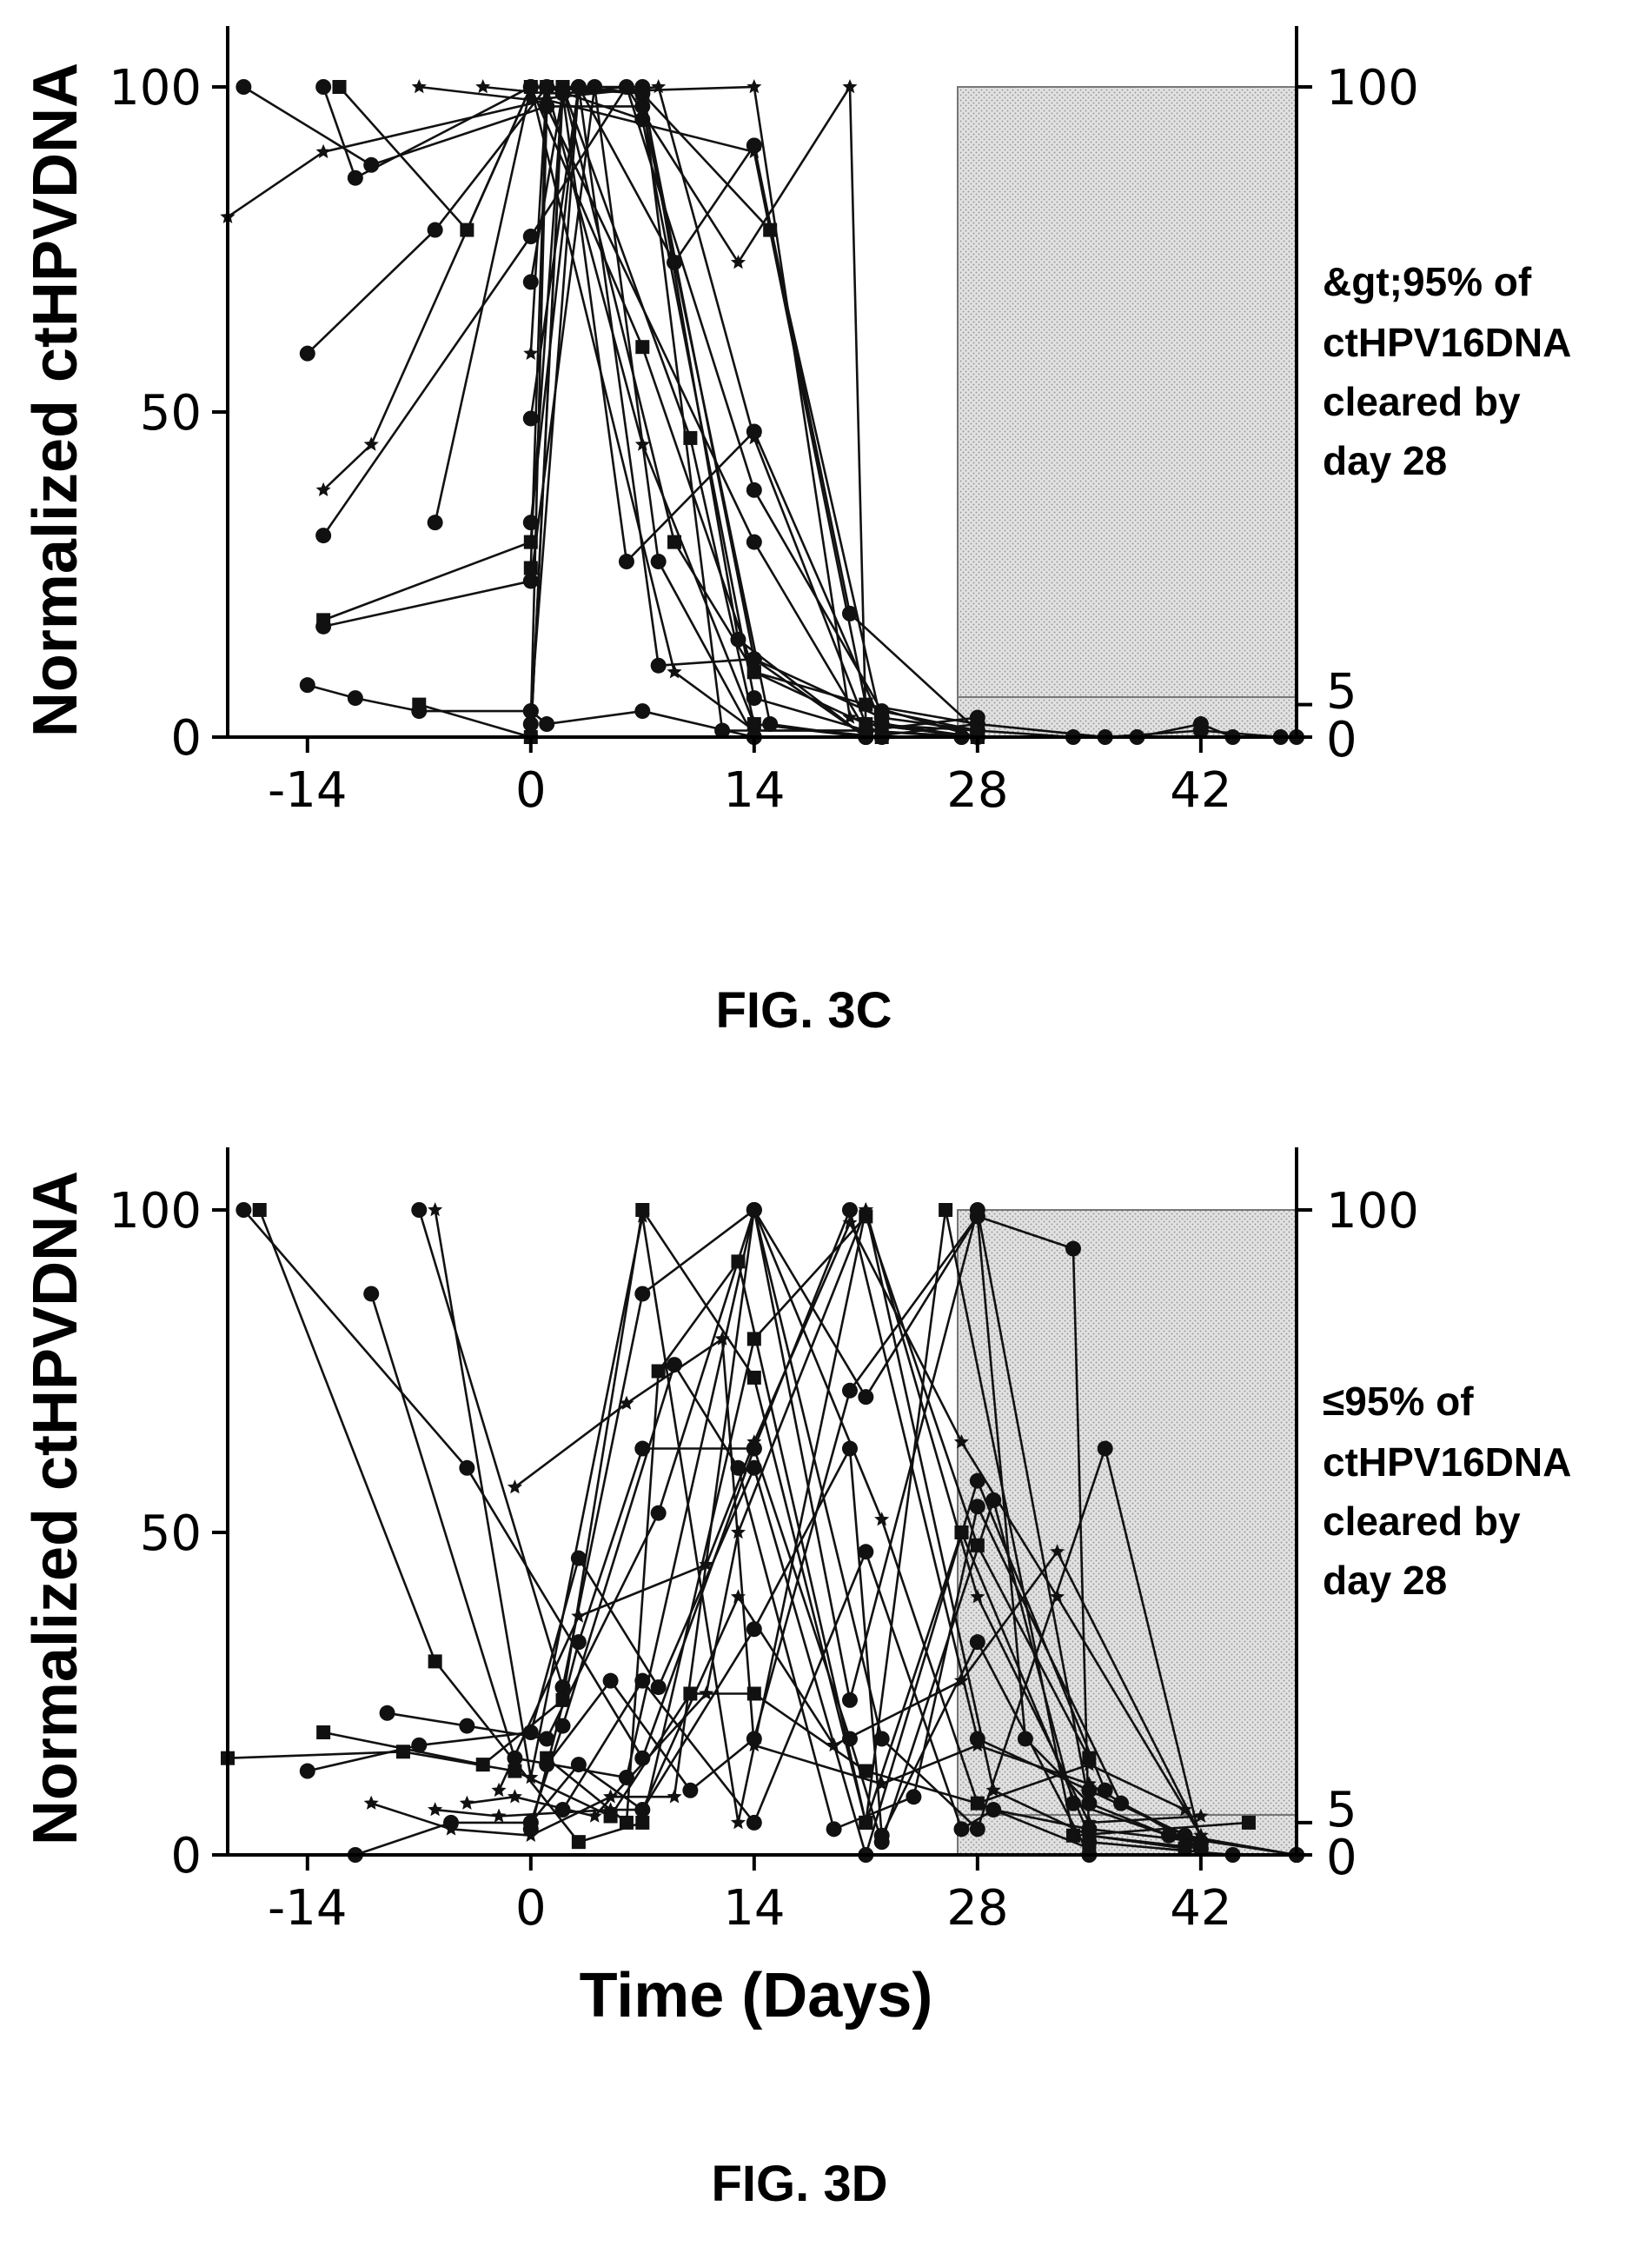 Image resolution: width=1652 pixels, height=2253 pixels. What do you see at coordinates (171, 1533) in the screenshot?
I see `y-tick-label: 50` at bounding box center [171, 1533].